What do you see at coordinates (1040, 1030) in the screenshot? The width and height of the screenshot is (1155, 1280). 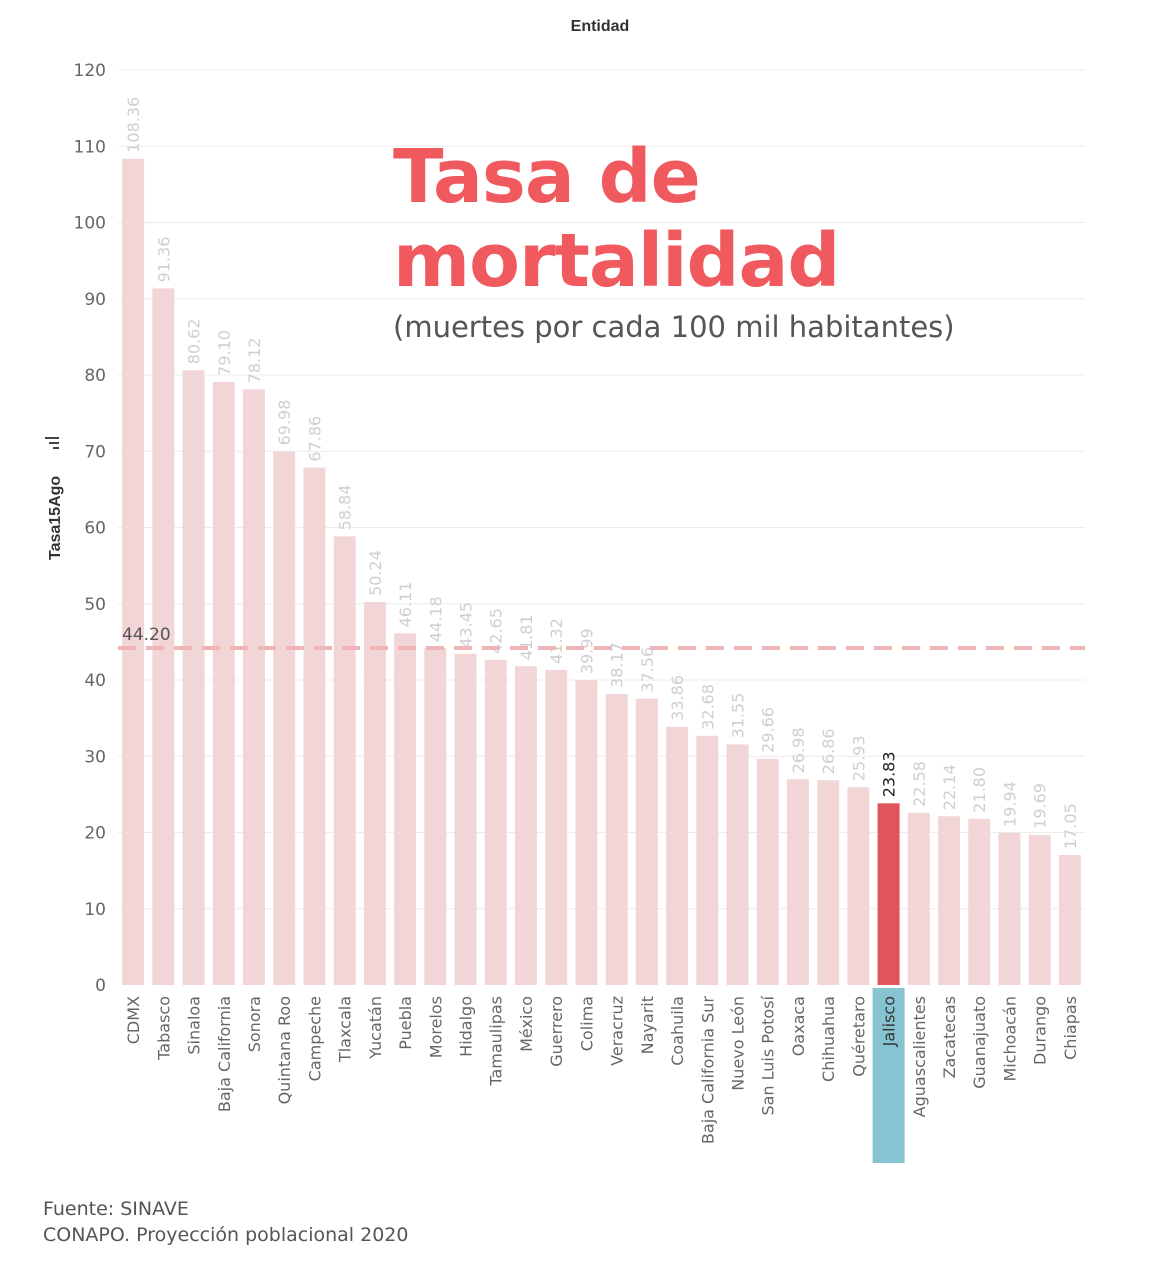 I see `category-label: Durango` at bounding box center [1040, 1030].